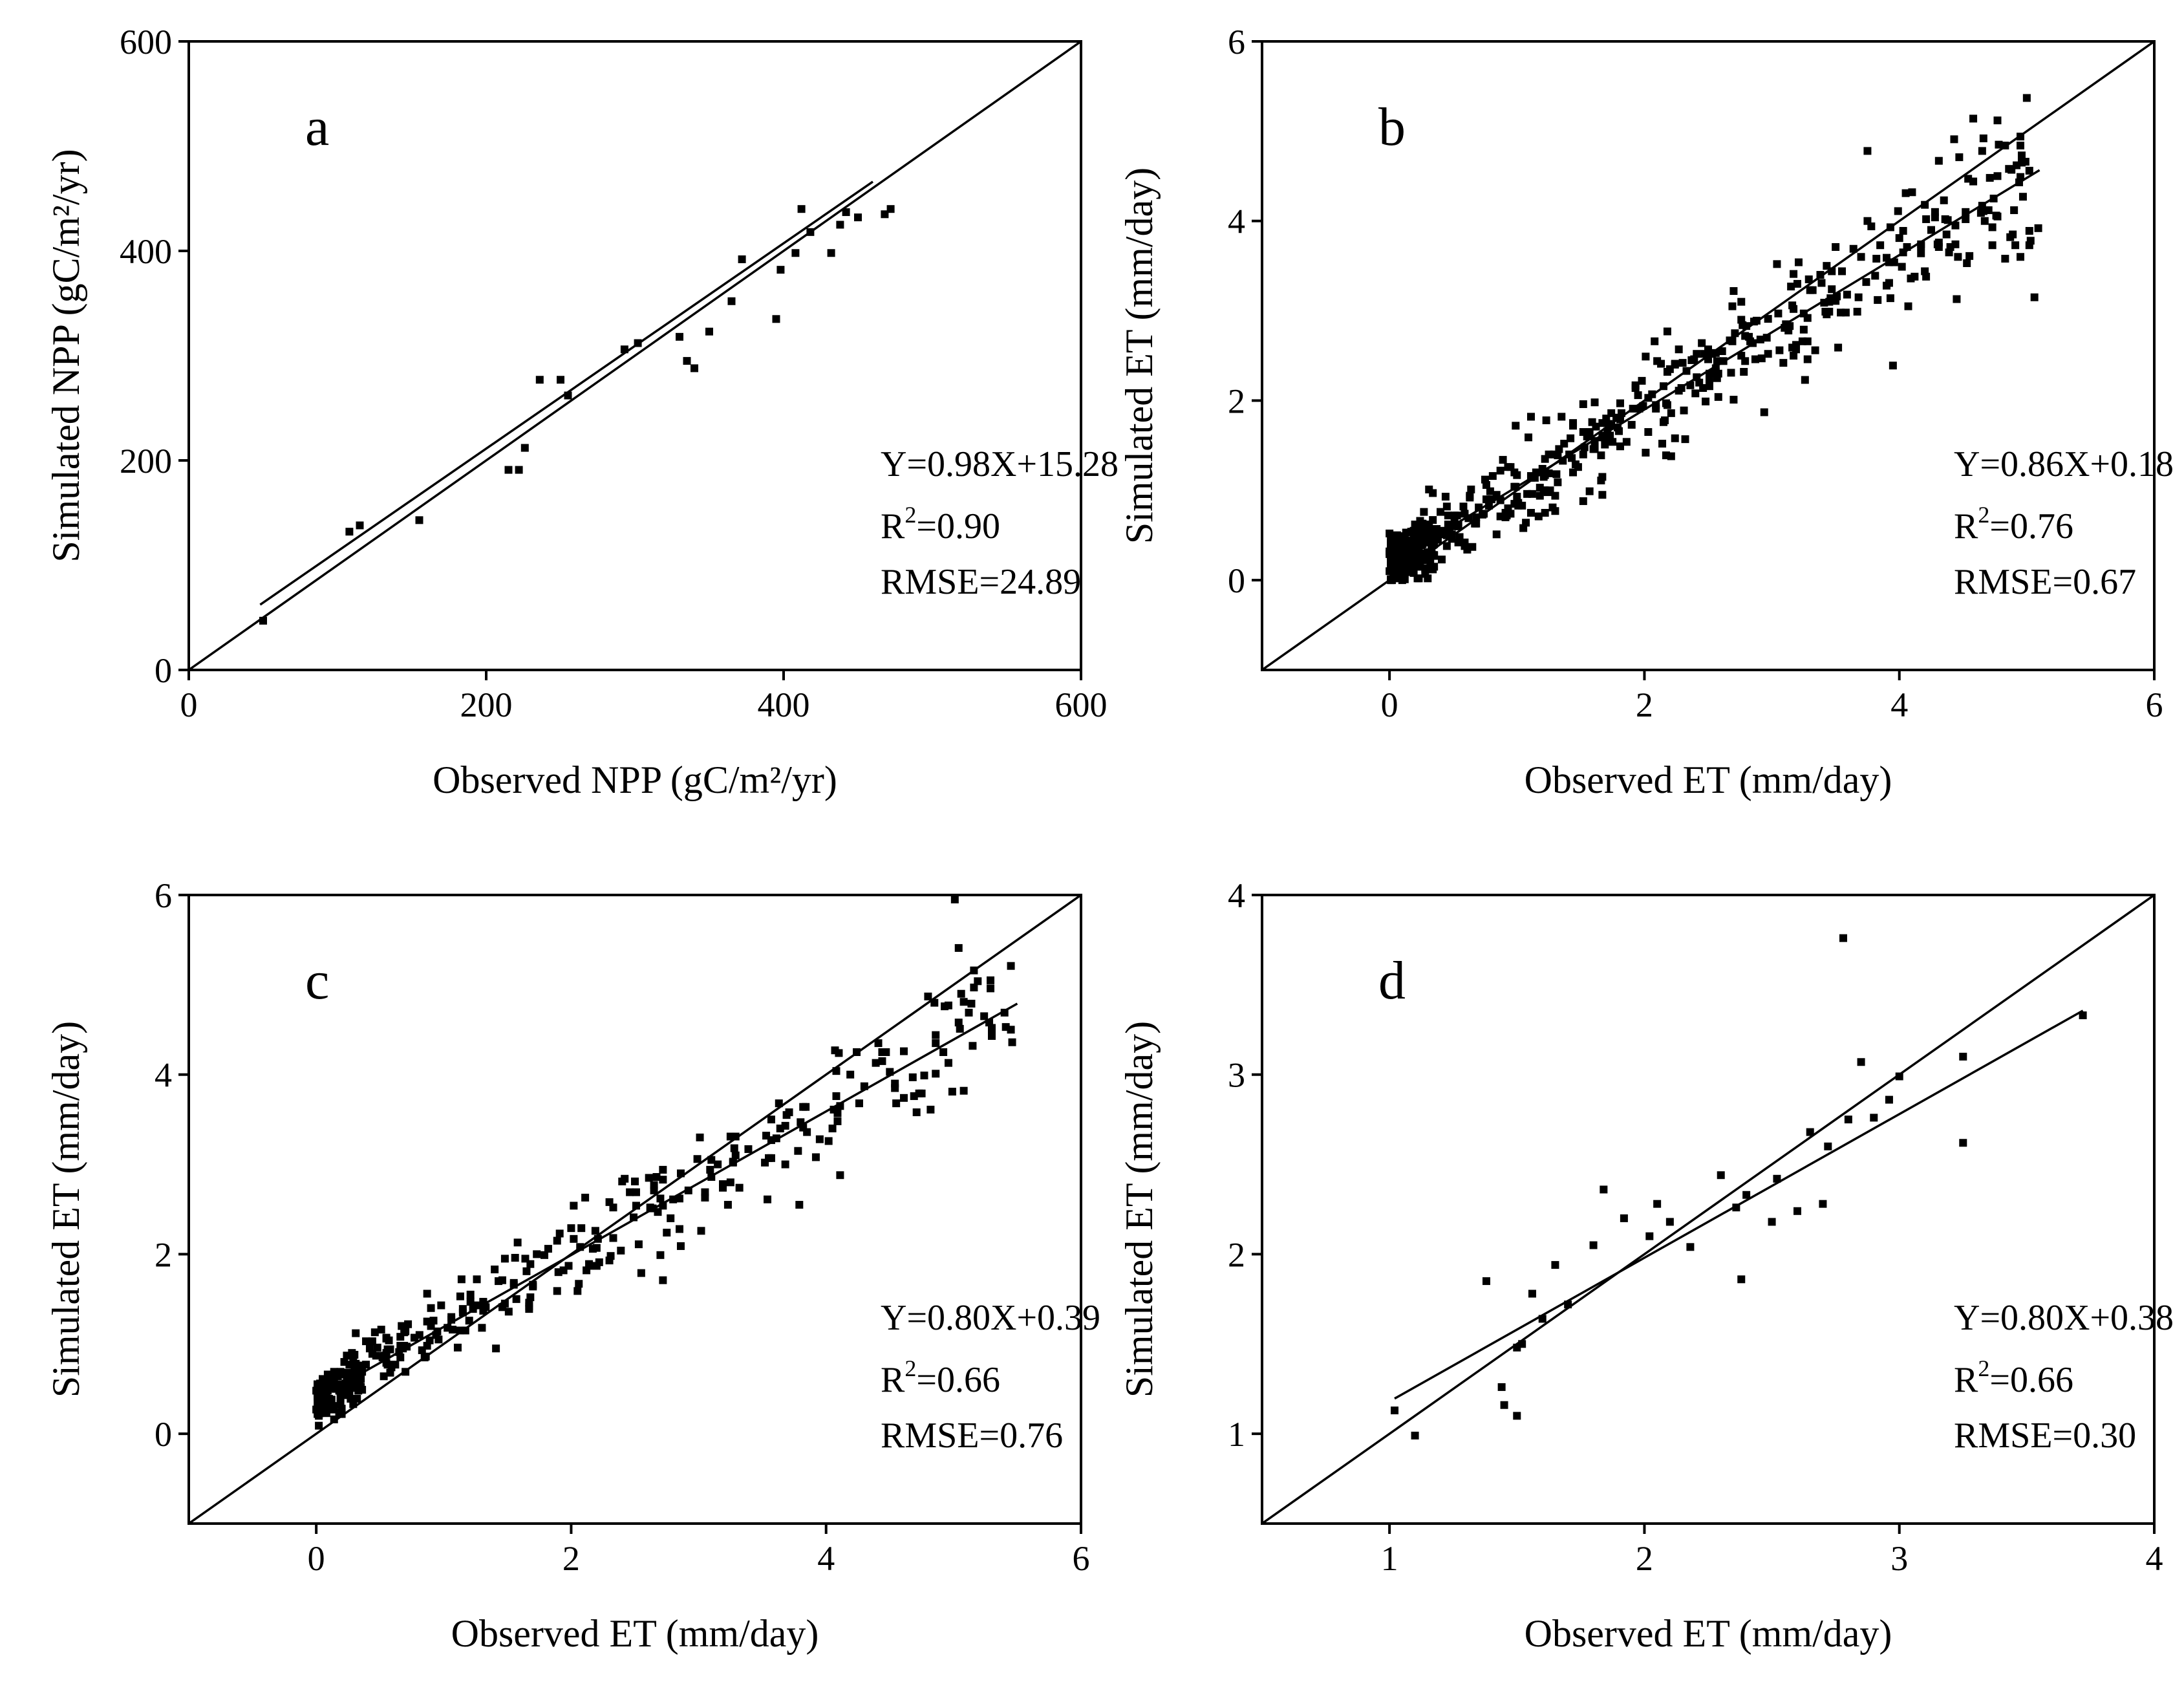 The height and width of the screenshot is (1682, 2184). Describe the element at coordinates (1644, 704) in the screenshot. I see `x-tick-label: 2` at that location.